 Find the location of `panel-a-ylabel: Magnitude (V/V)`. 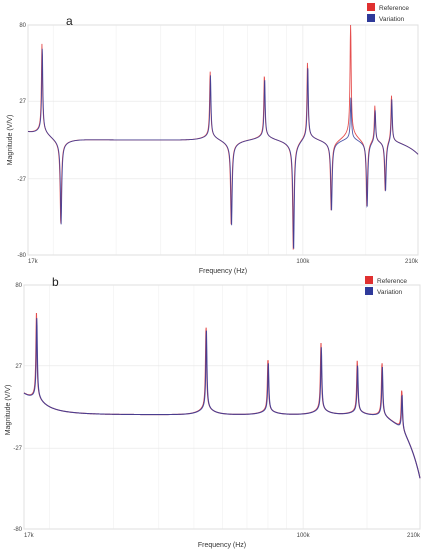

panel-a-ylabel: Magnitude (V/V) is located at coordinates (10, 140).